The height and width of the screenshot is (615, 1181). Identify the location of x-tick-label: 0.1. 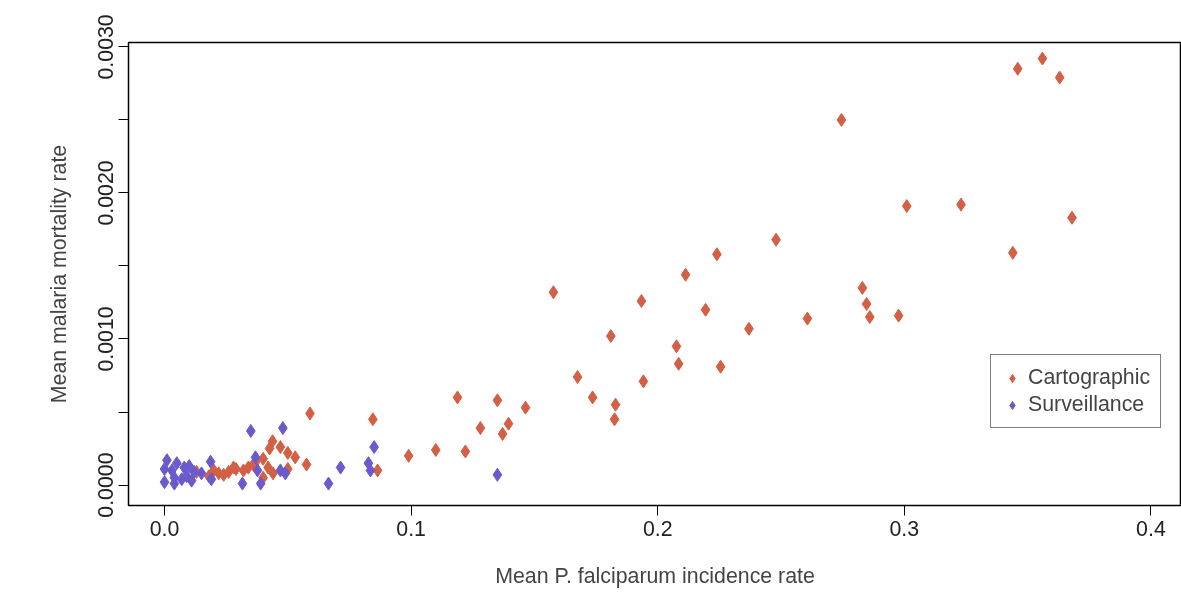
(411, 528).